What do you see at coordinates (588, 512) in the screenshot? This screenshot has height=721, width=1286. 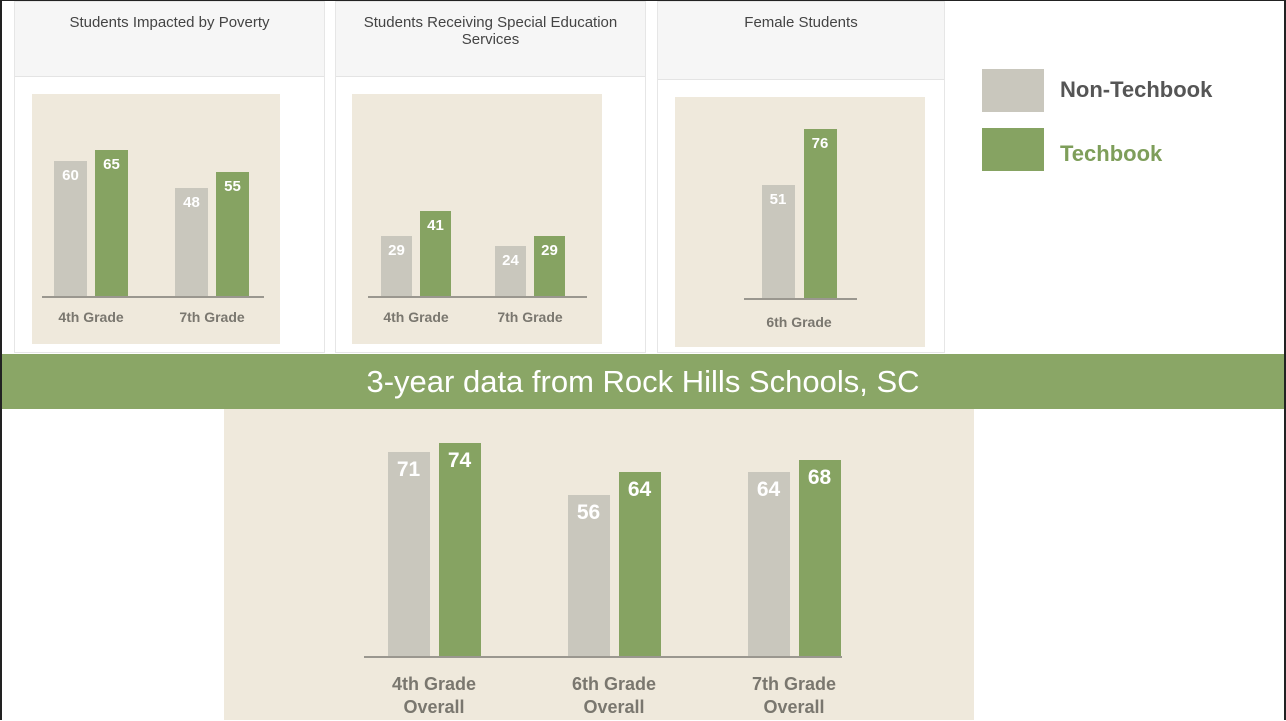 I see `value-label: 56` at bounding box center [588, 512].